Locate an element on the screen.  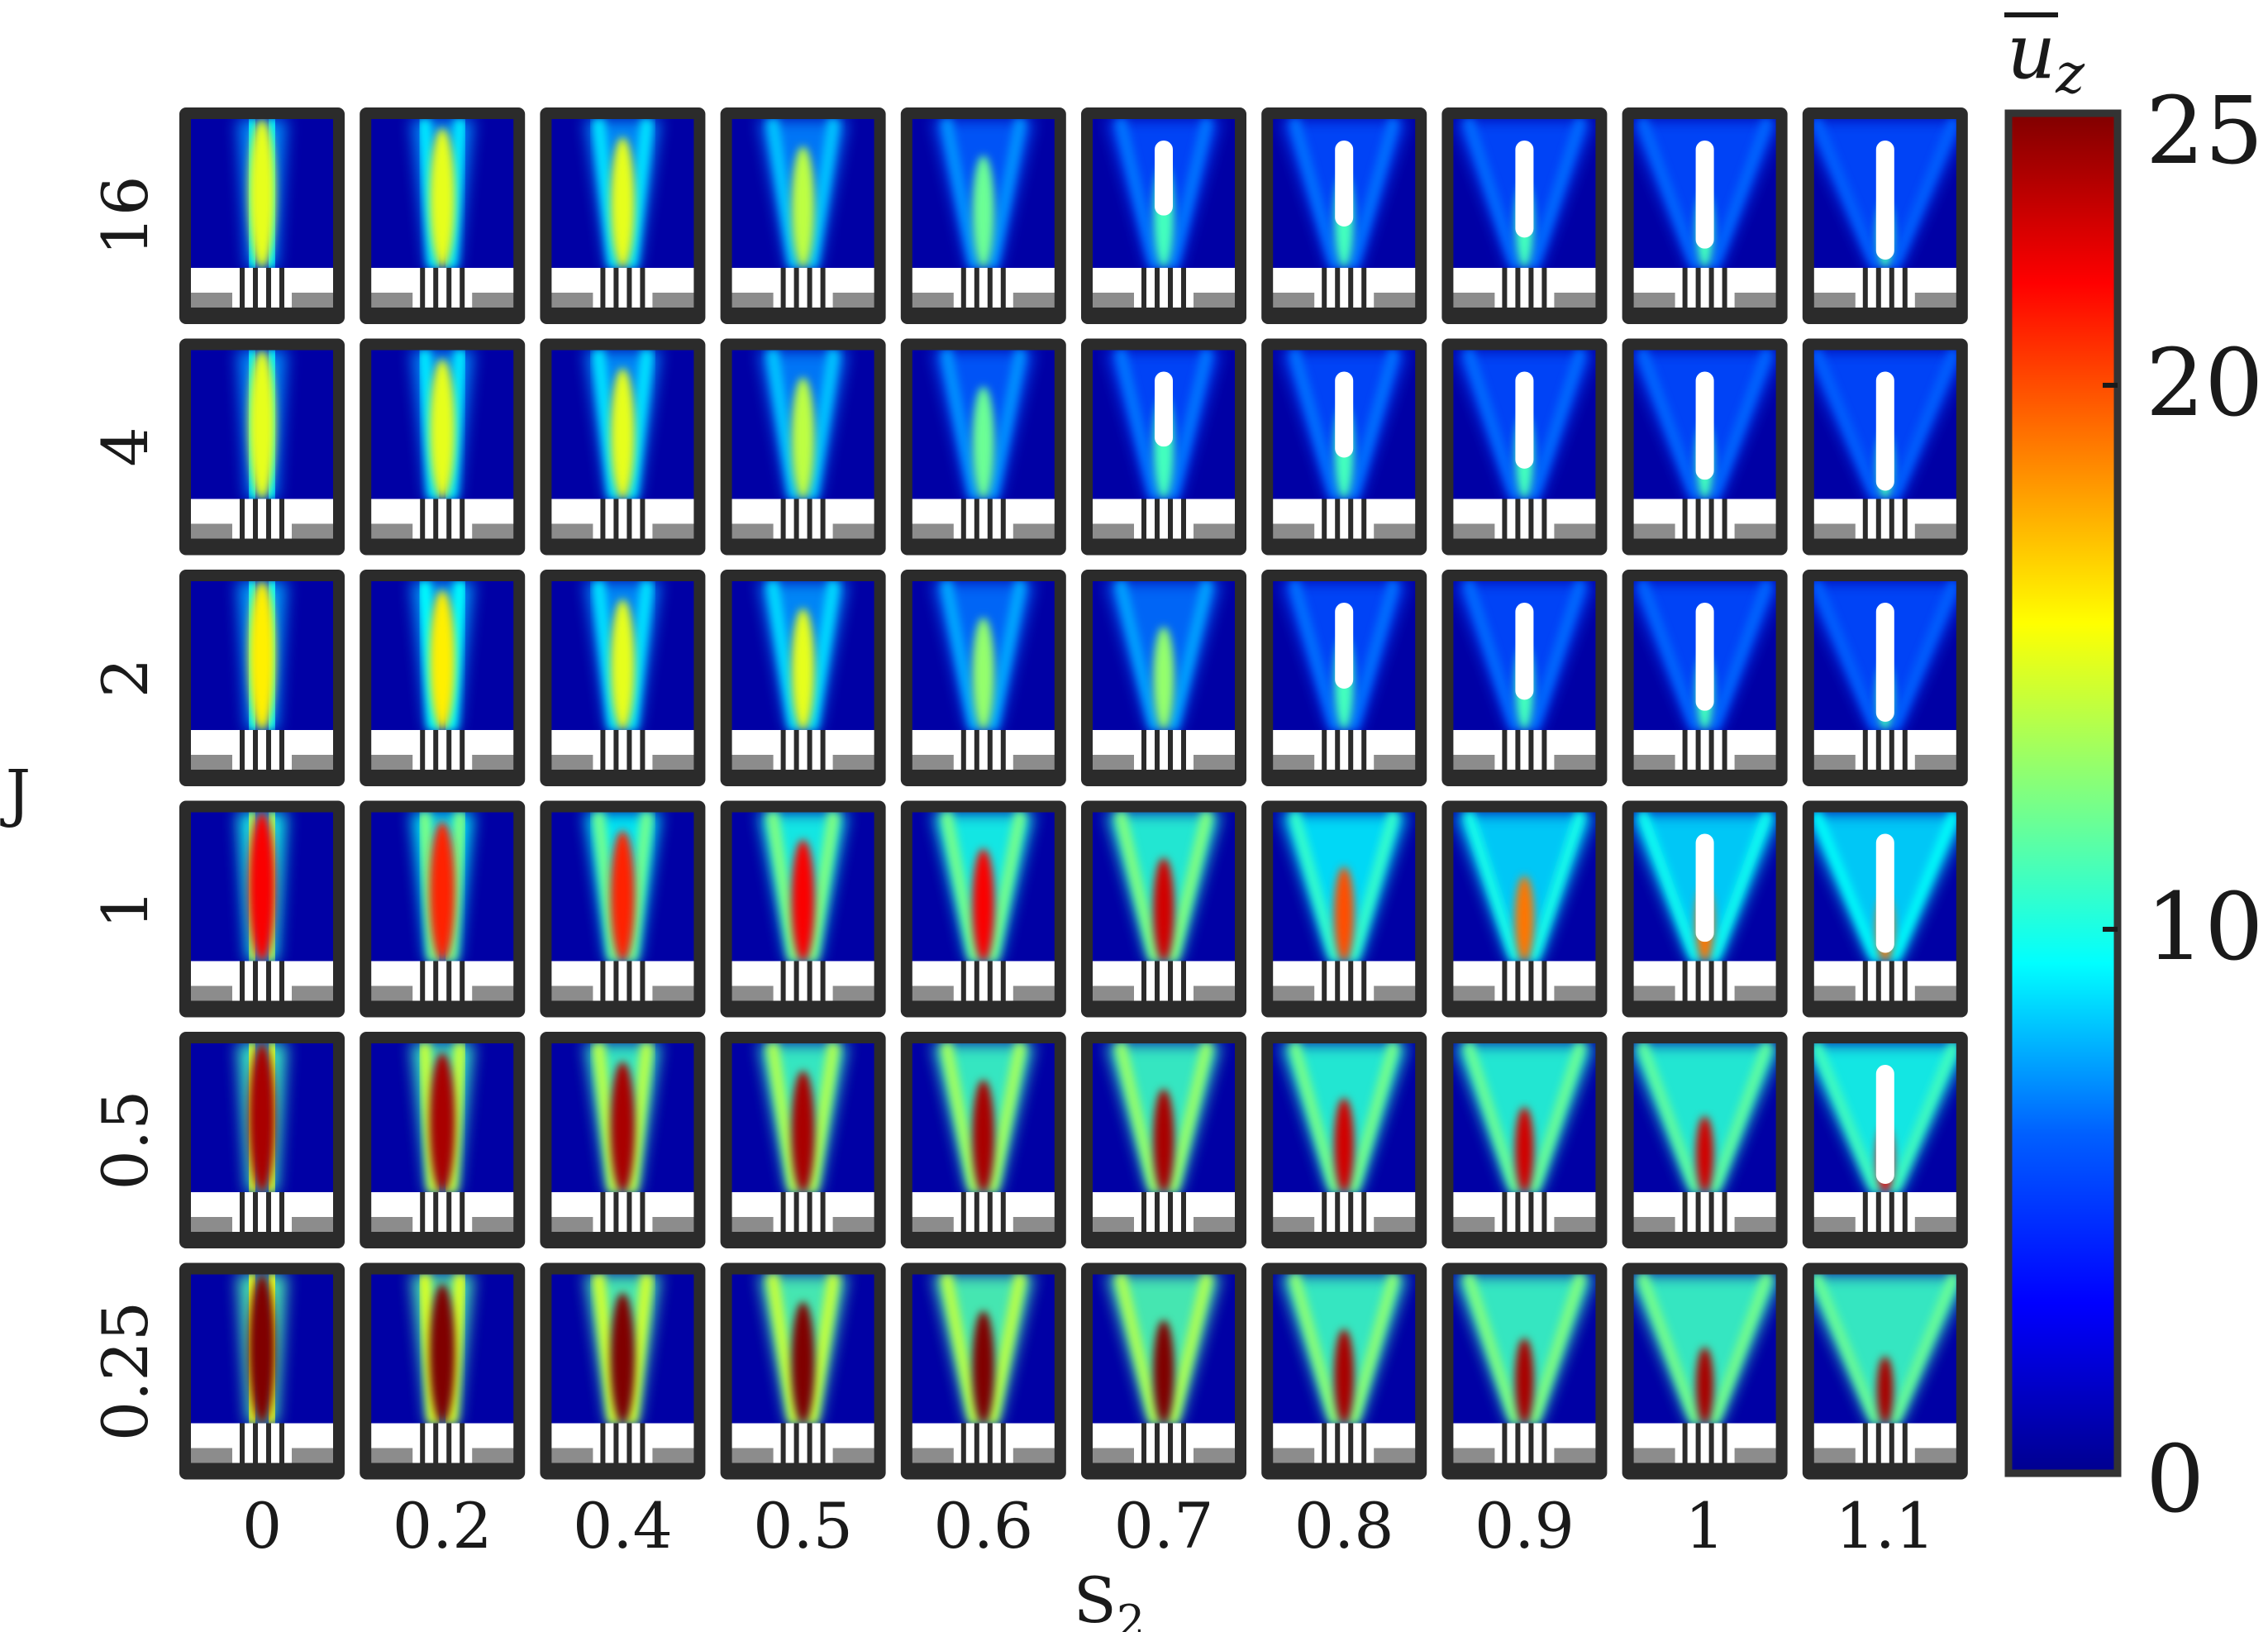
y-axis-label: J is located at coordinates (16, 792).